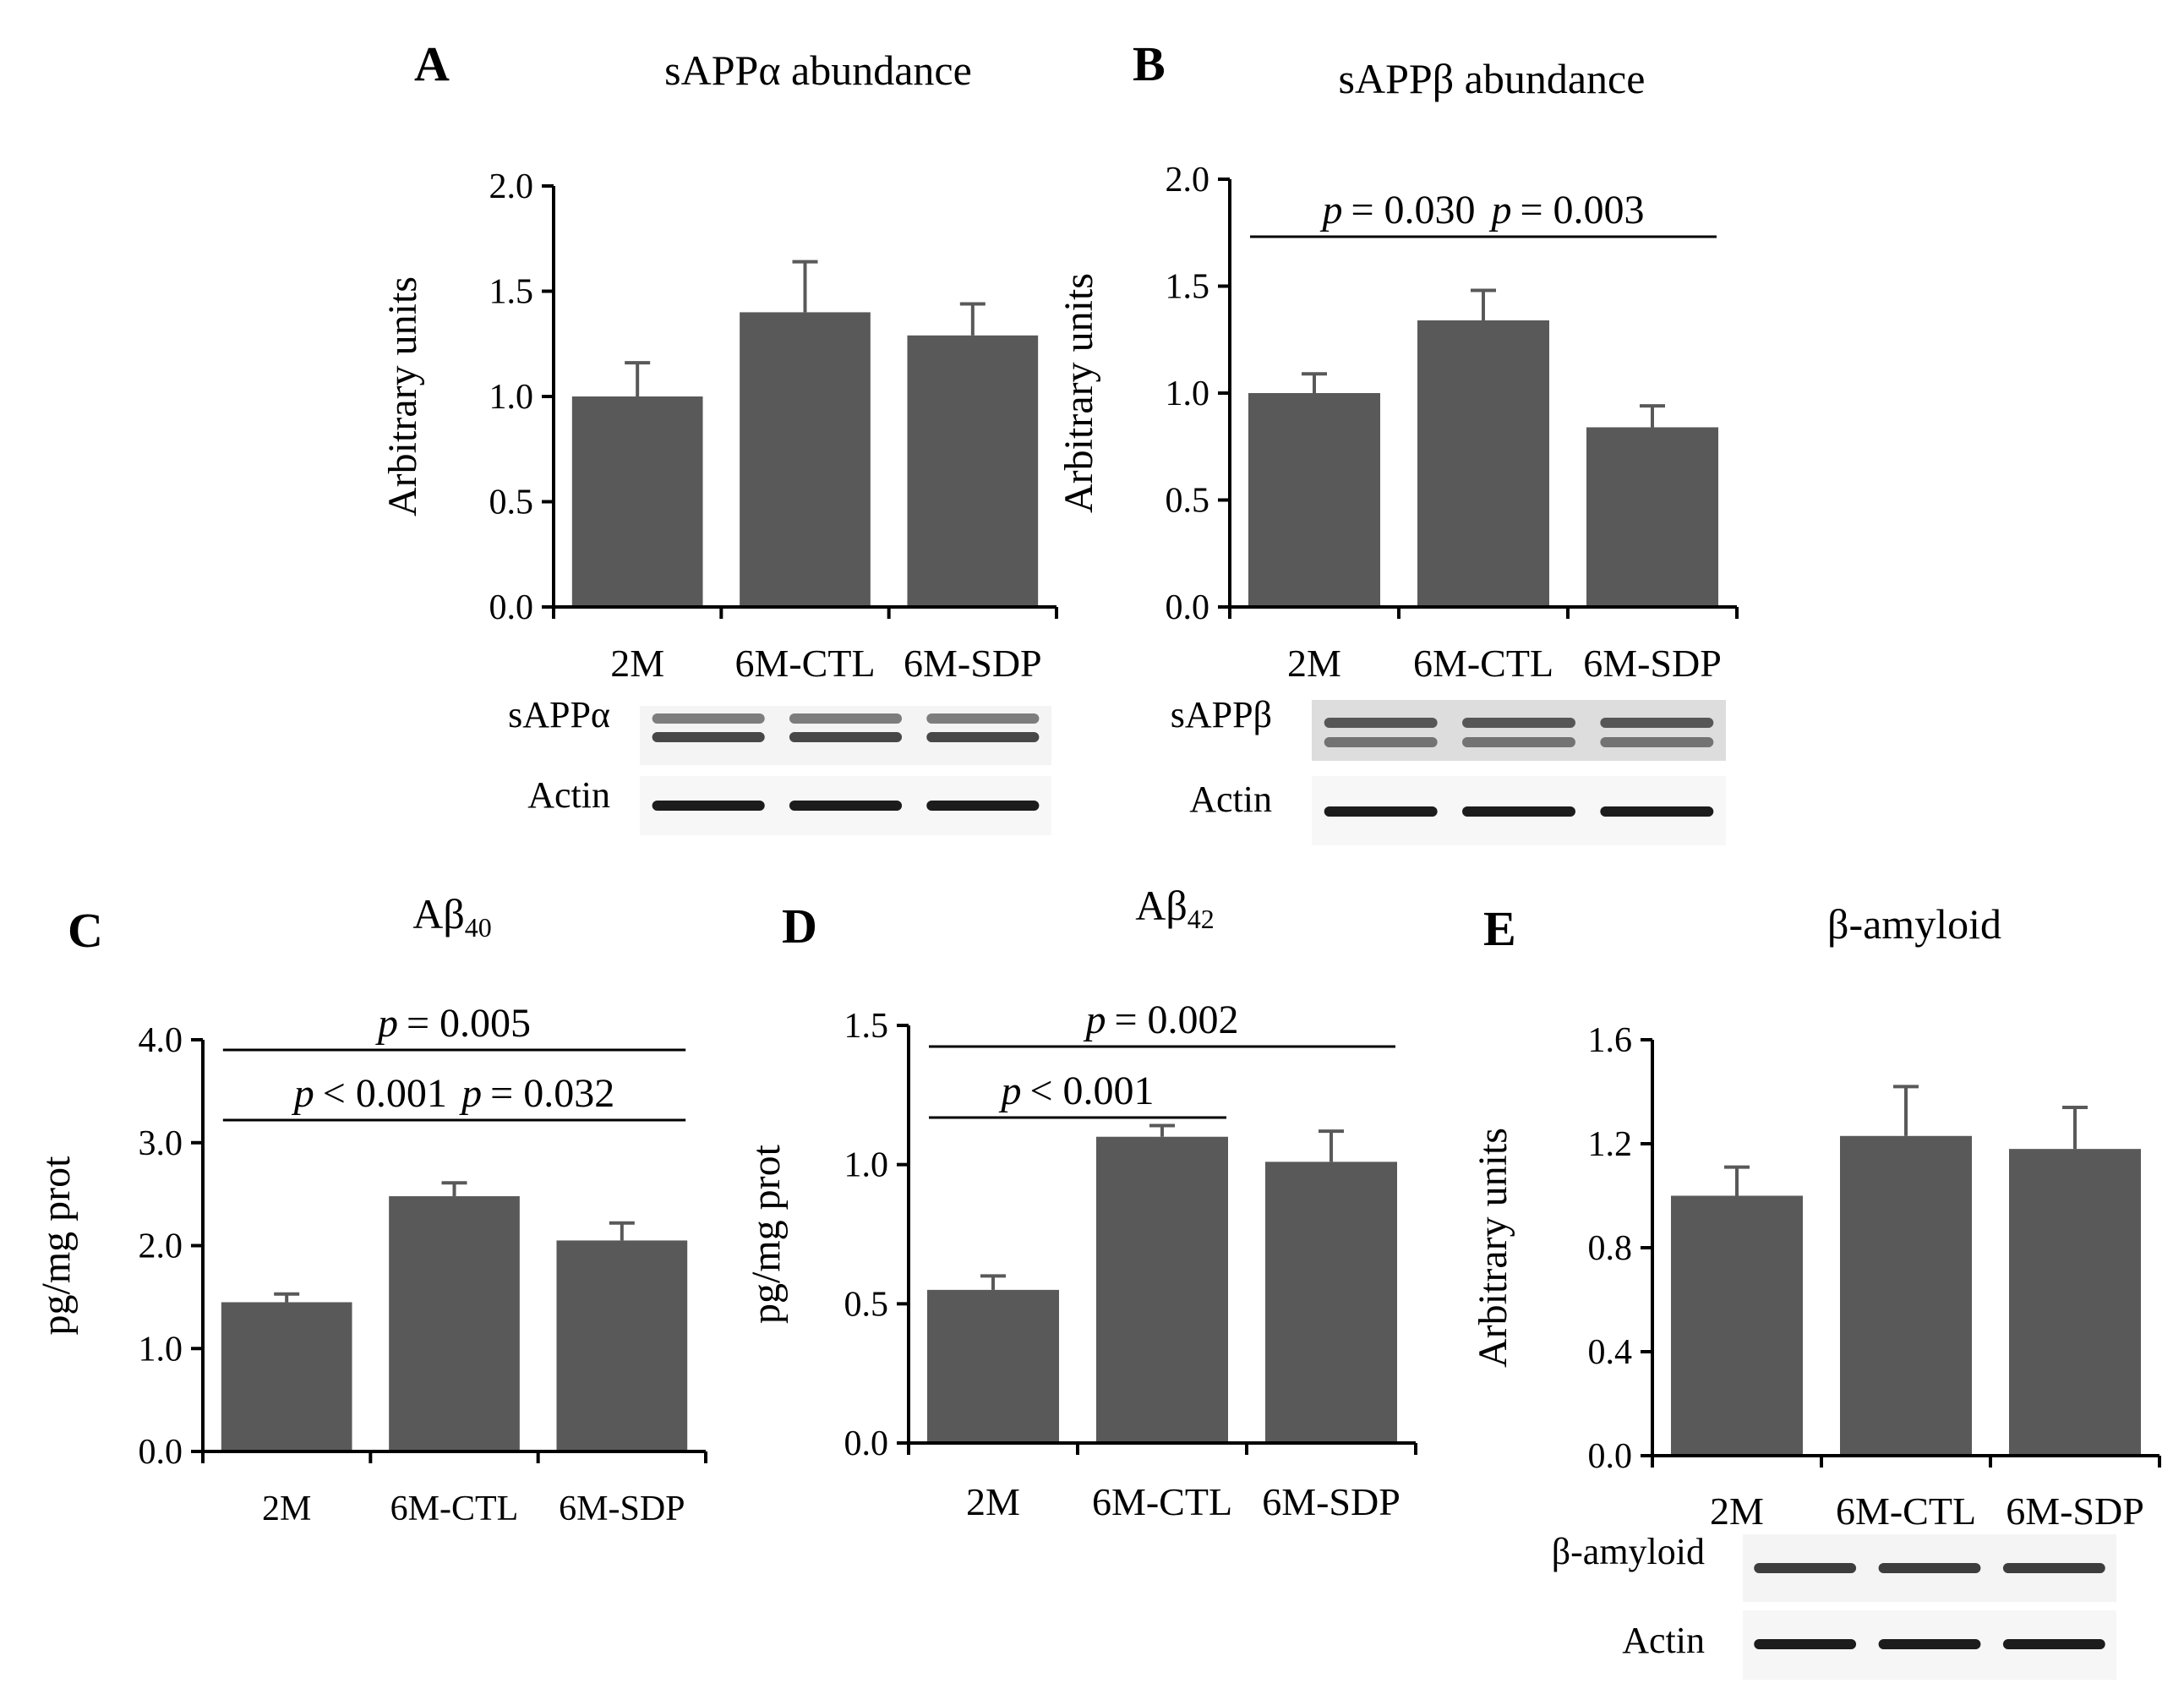  What do you see at coordinates (161, 1040) in the screenshot?
I see `y-tick-label: 4.0` at bounding box center [161, 1040].